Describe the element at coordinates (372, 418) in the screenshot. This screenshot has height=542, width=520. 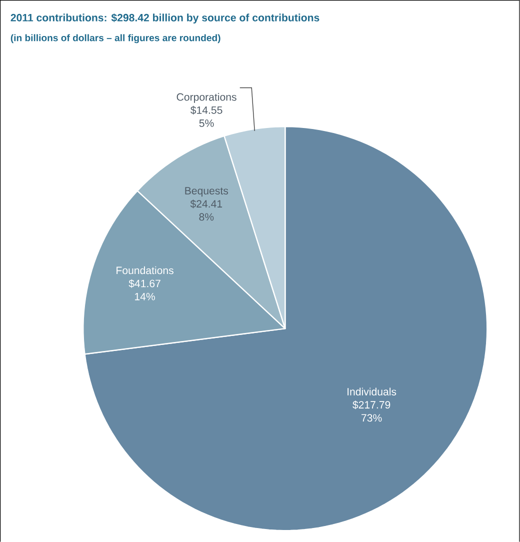
I see `text: 73%` at that location.